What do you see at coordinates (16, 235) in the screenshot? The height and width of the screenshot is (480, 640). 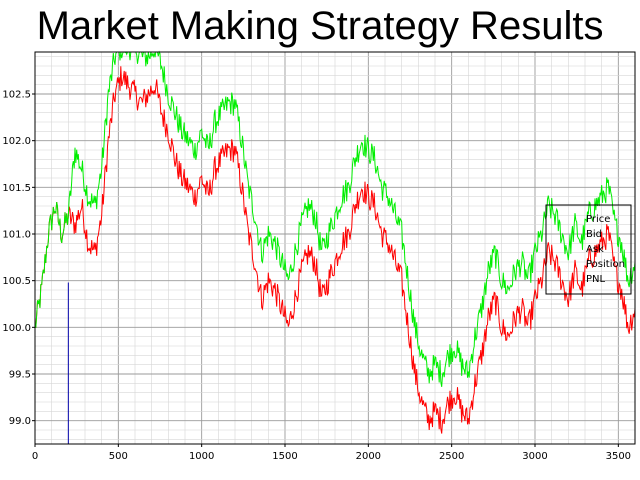 I see `y-tick-label: 101.0` at bounding box center [16, 235].